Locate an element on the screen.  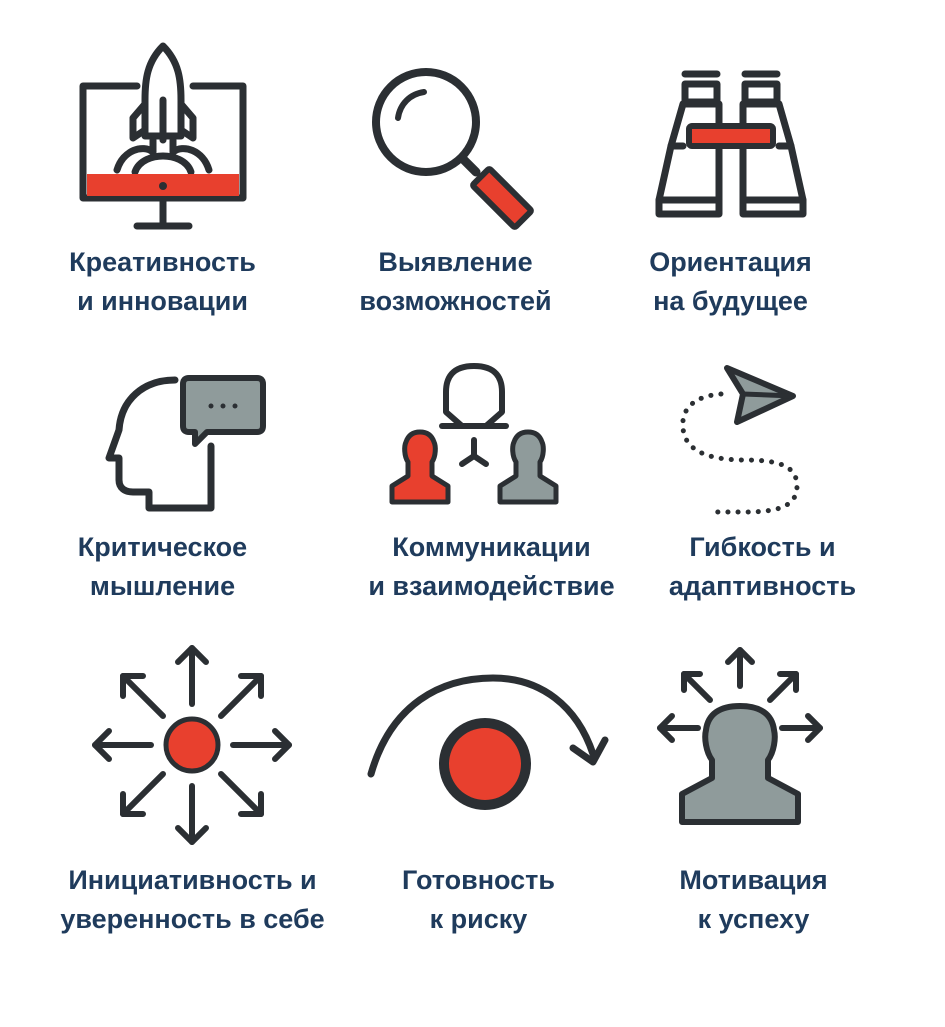
item-label-line1: Готовность is located at coordinates (478, 880).